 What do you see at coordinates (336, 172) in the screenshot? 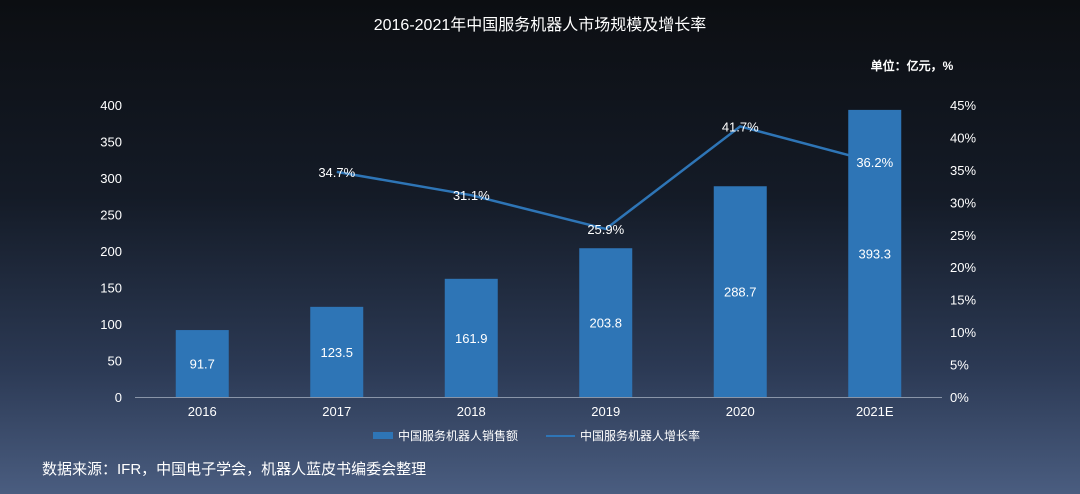
I see `growth-value-label: 34.7%` at bounding box center [336, 172].